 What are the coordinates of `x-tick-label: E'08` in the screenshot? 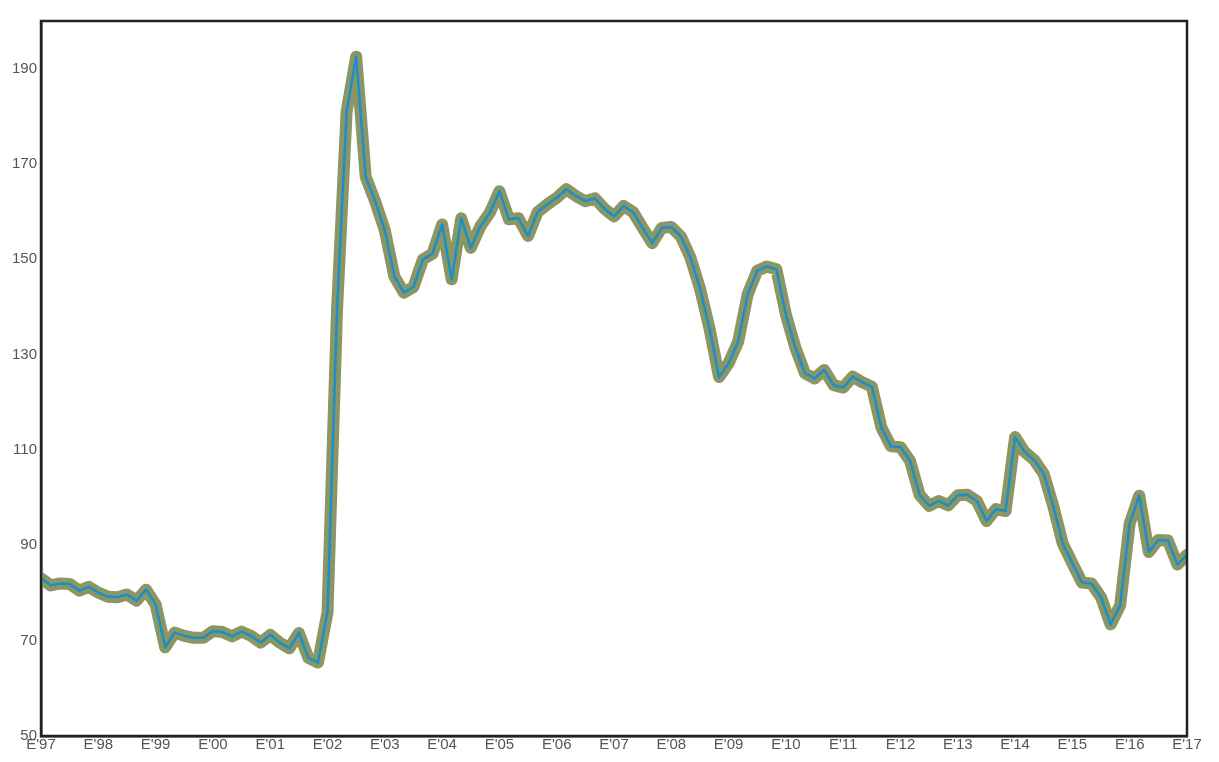 It's located at (671, 744).